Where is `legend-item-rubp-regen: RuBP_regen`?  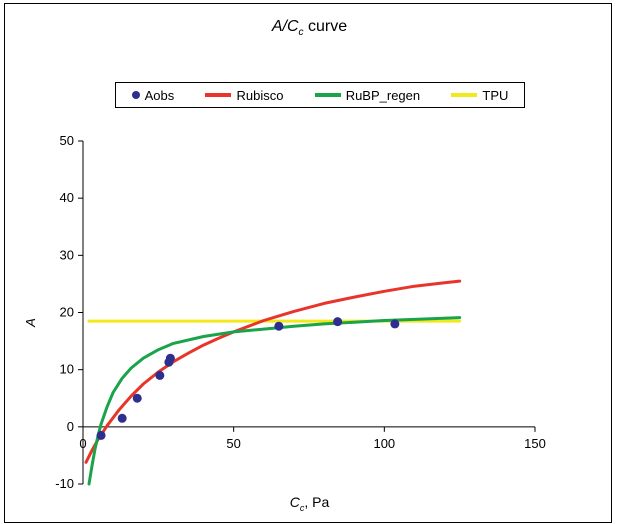 legend-item-rubp-regen: RuBP_regen is located at coordinates (367, 95).